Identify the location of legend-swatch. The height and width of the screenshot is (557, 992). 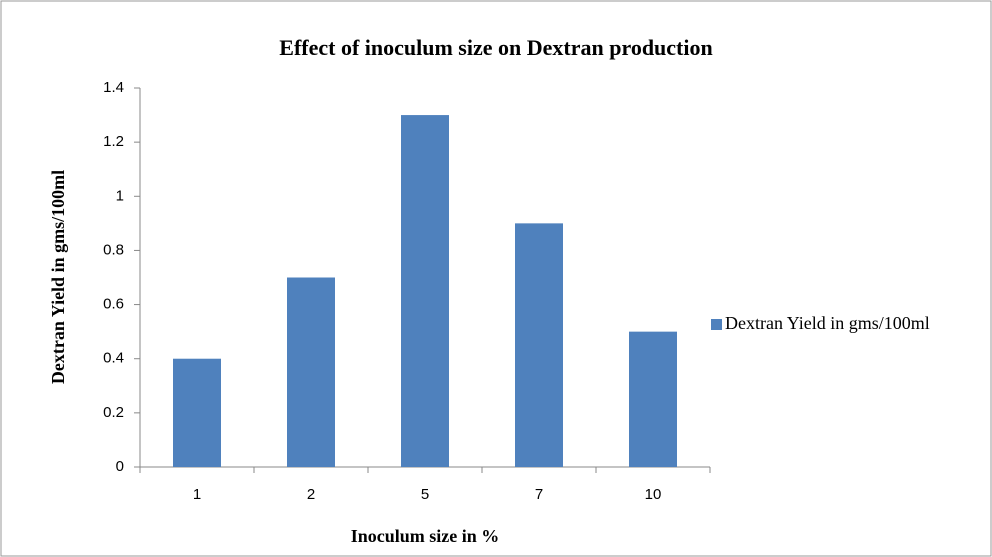
(716, 324).